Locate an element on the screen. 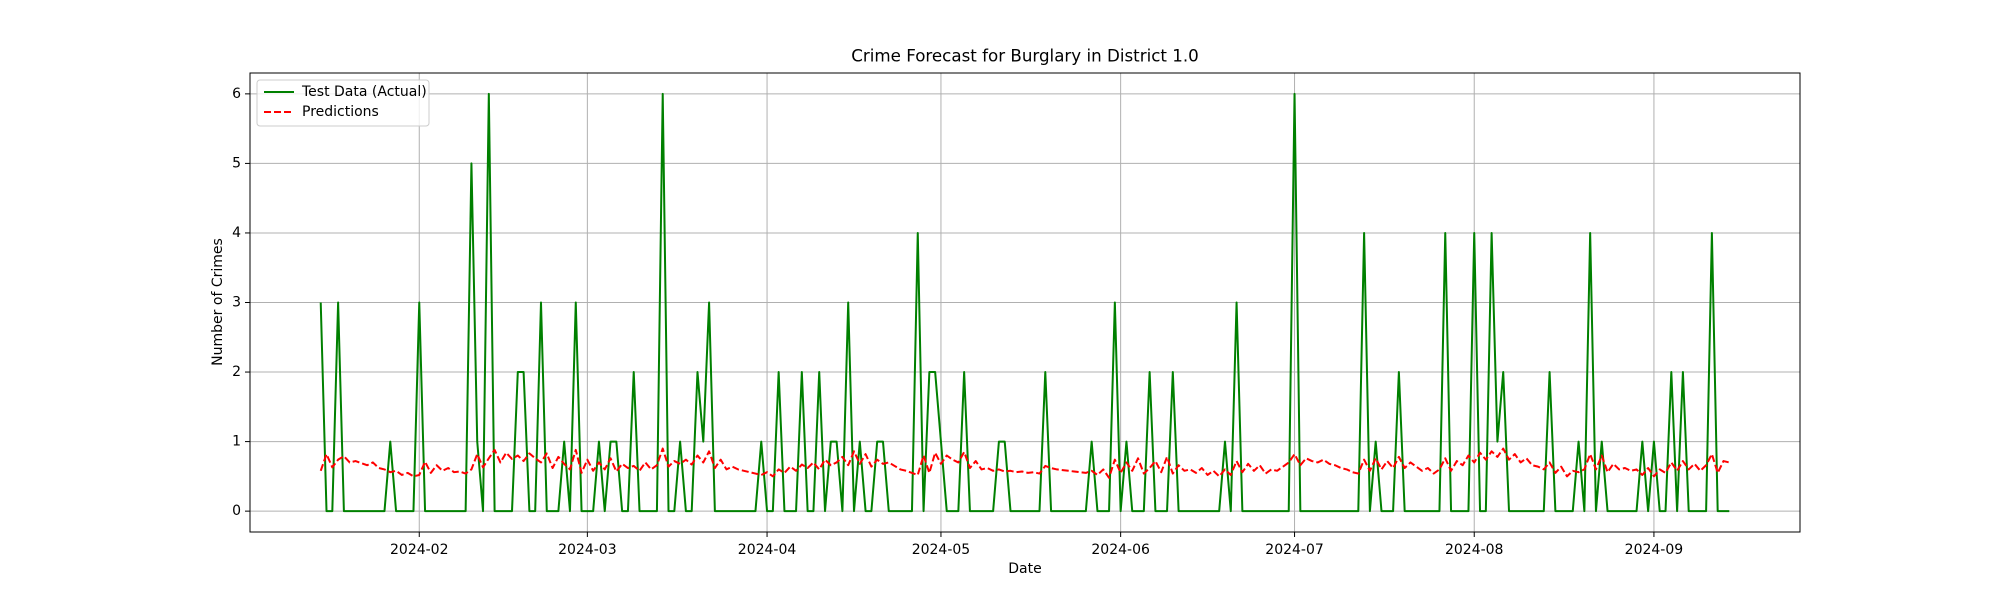 Image resolution: width=2000 pixels, height=600 pixels. y-tick-label: 4 is located at coordinates (236, 233).